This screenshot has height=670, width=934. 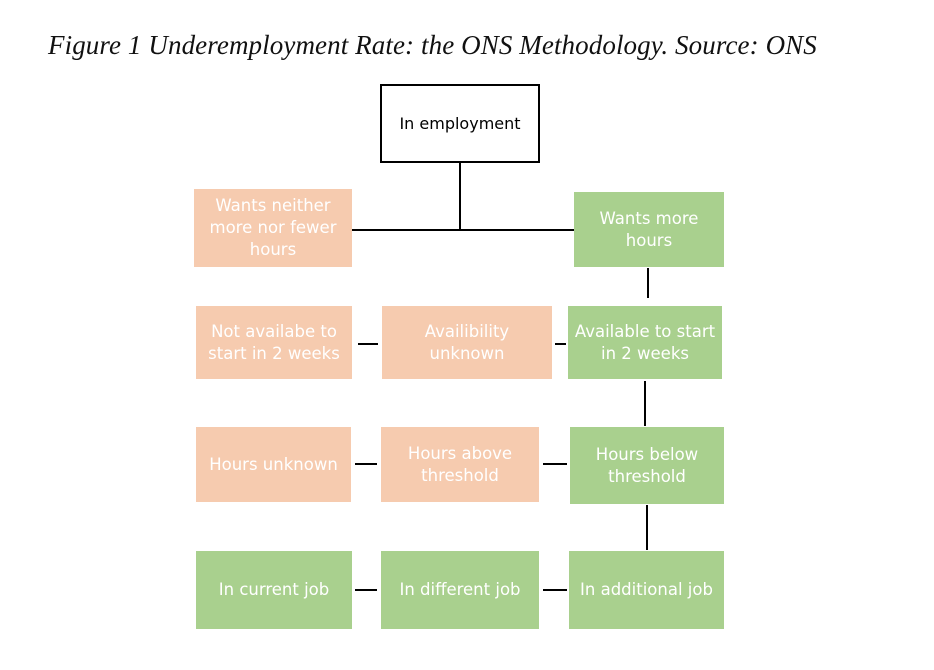 I want to click on node-wants-more: Wants more hours, so click(x=649, y=229).